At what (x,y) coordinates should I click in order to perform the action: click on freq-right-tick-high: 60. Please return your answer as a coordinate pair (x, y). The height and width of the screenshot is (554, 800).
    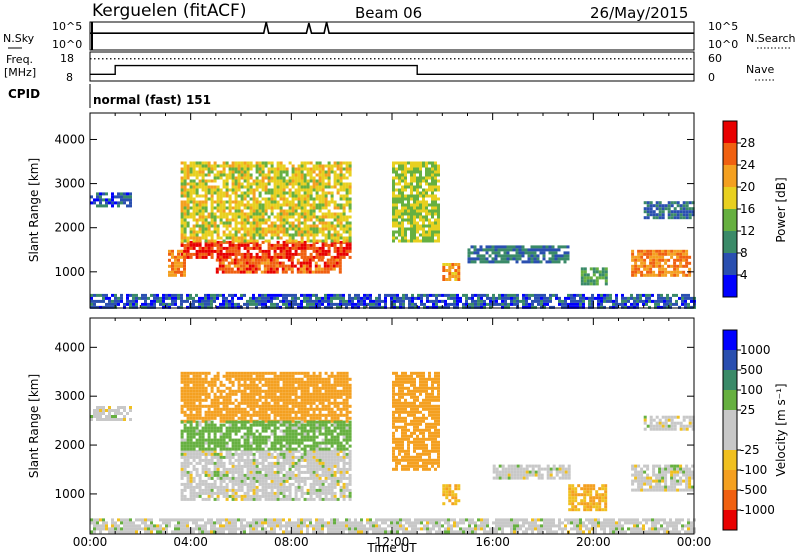
    Looking at the image, I should click on (715, 58).